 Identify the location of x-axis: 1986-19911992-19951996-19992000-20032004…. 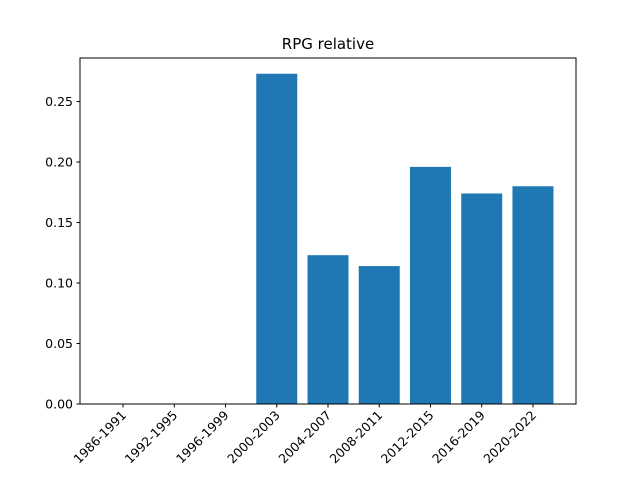
(304, 435).